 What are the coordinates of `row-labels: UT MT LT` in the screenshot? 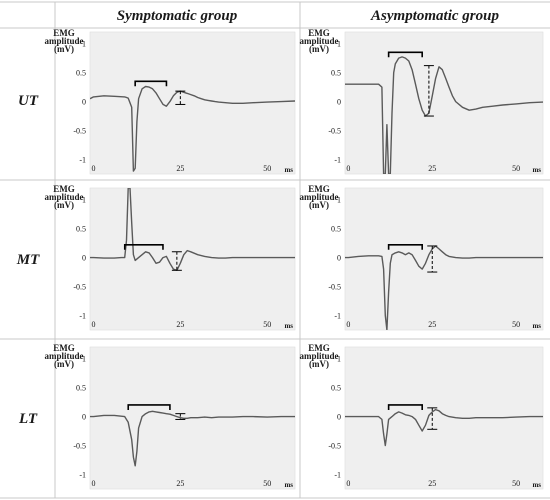 It's located at (28, 260).